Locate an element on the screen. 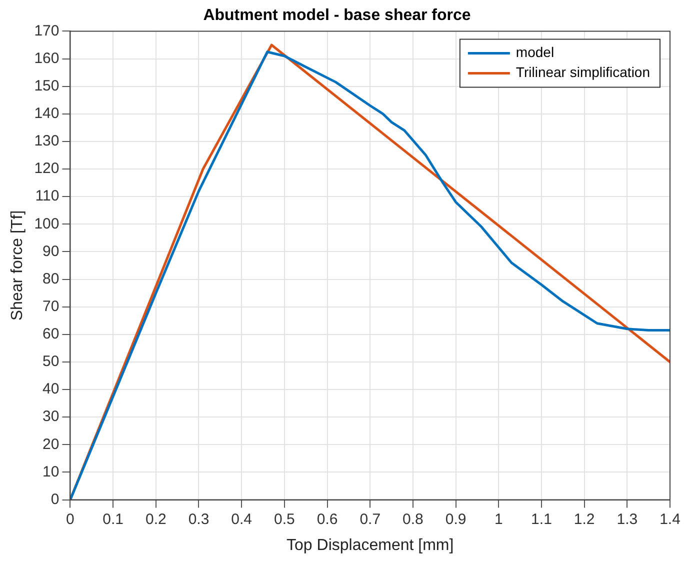  y-tick-label: 150 is located at coordinates (47, 85).